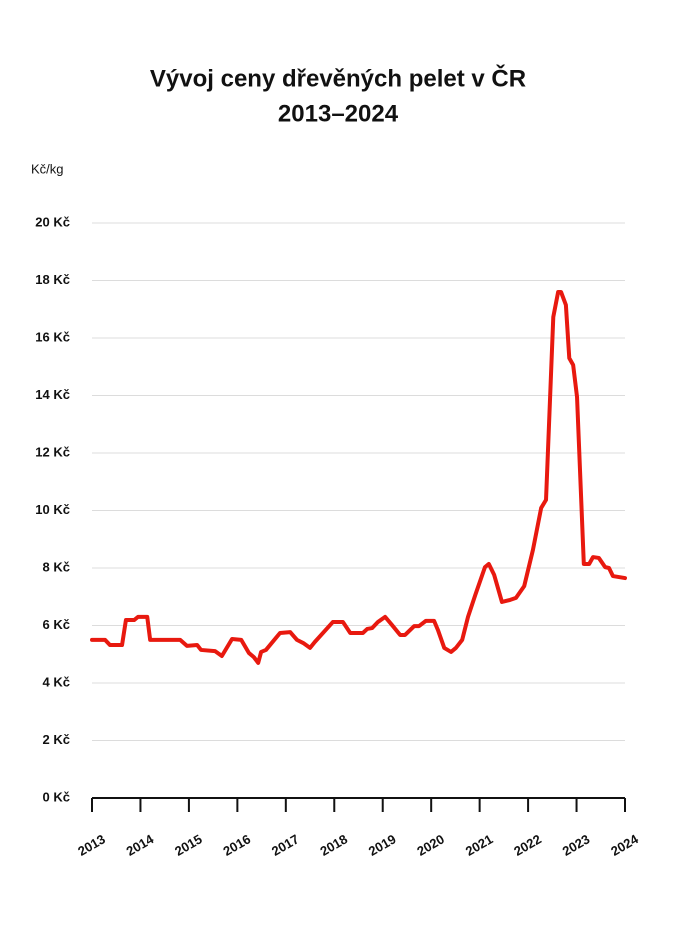 The image size is (675, 927). I want to click on x-tick-label: 2021, so click(479, 844).